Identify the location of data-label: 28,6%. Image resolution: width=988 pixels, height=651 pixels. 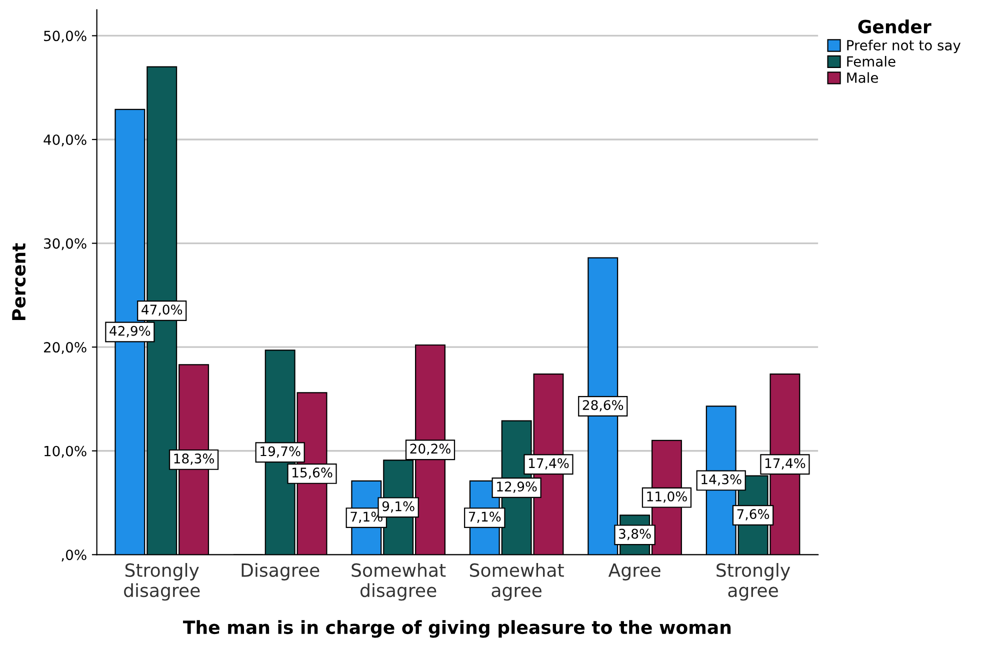
(603, 406).